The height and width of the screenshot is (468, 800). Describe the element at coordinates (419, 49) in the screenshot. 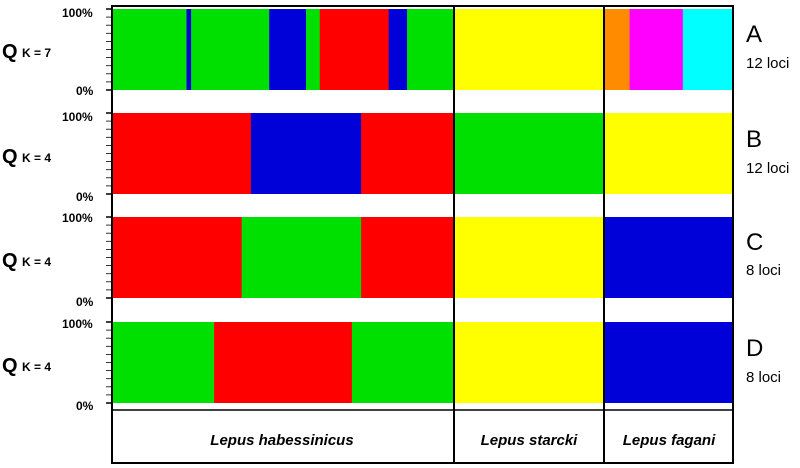

I see `structure-row-a` at that location.